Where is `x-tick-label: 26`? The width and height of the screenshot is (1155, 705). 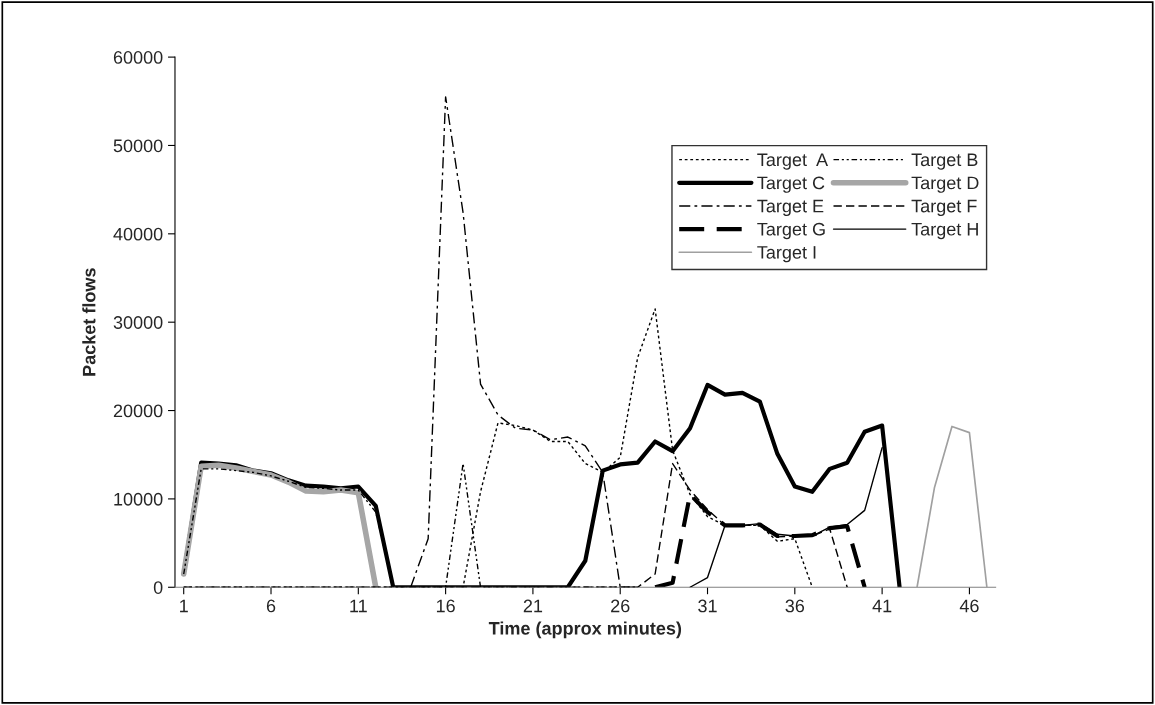 x-tick-label: 26 is located at coordinates (620, 606).